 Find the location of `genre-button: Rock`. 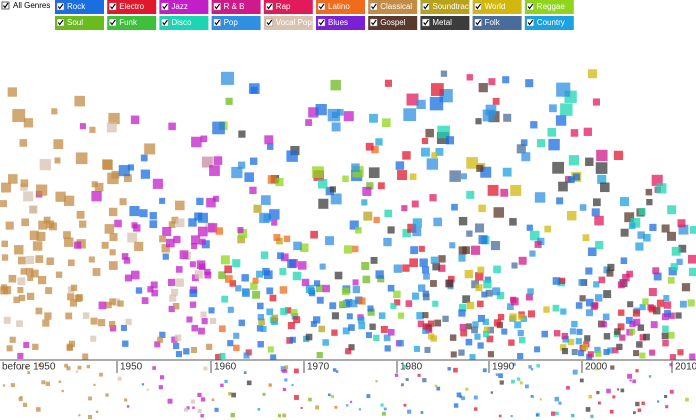

genre-button: Rock is located at coordinates (79, 7).